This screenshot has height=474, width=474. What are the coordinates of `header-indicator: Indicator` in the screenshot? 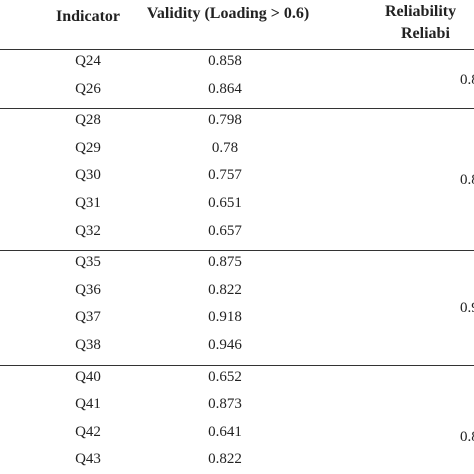 It's located at (88, 16).